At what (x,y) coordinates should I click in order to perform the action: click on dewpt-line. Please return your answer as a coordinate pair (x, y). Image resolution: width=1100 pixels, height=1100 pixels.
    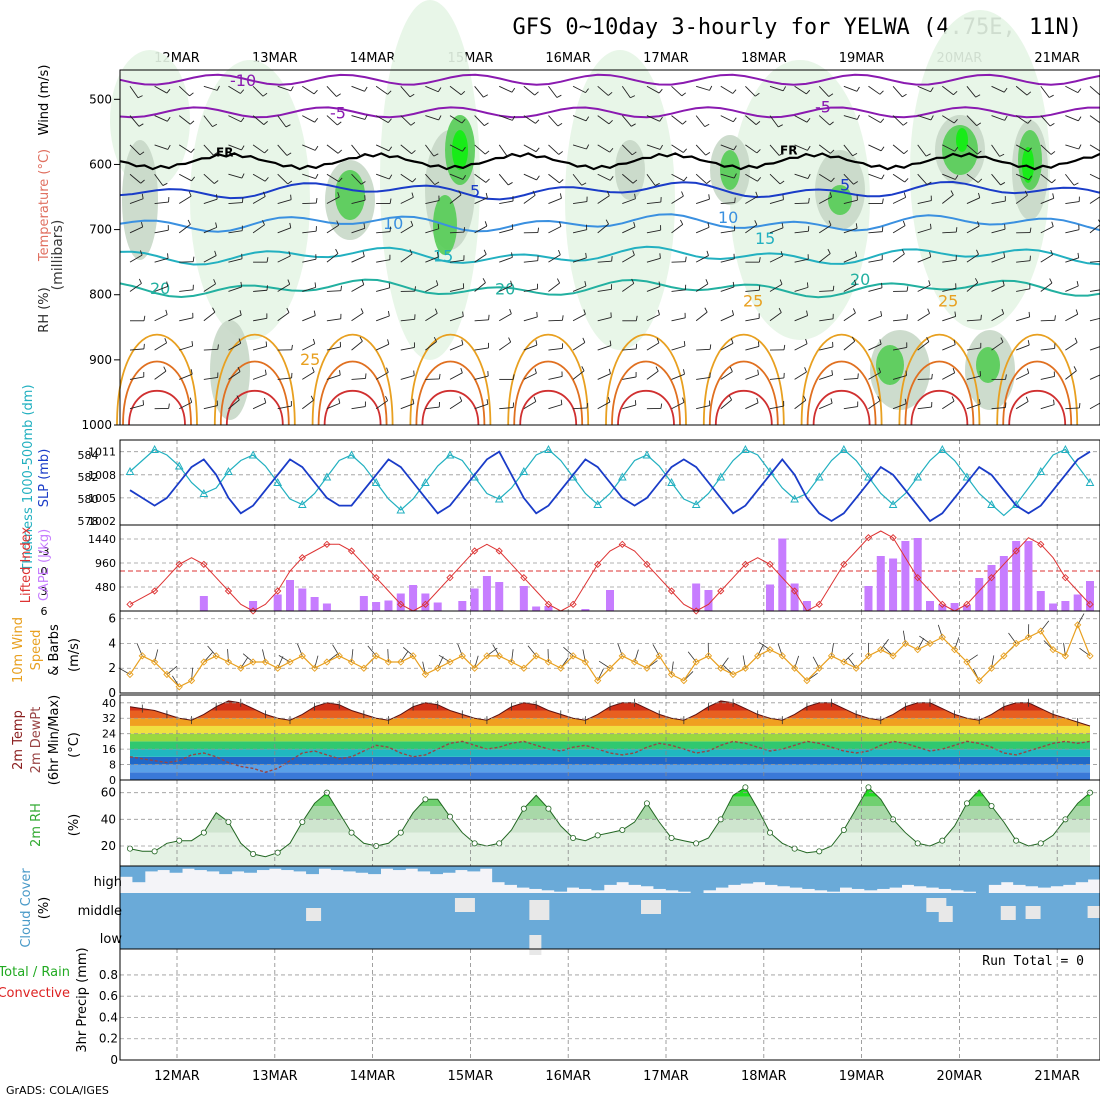
    Looking at the image, I should click on (610, 757).